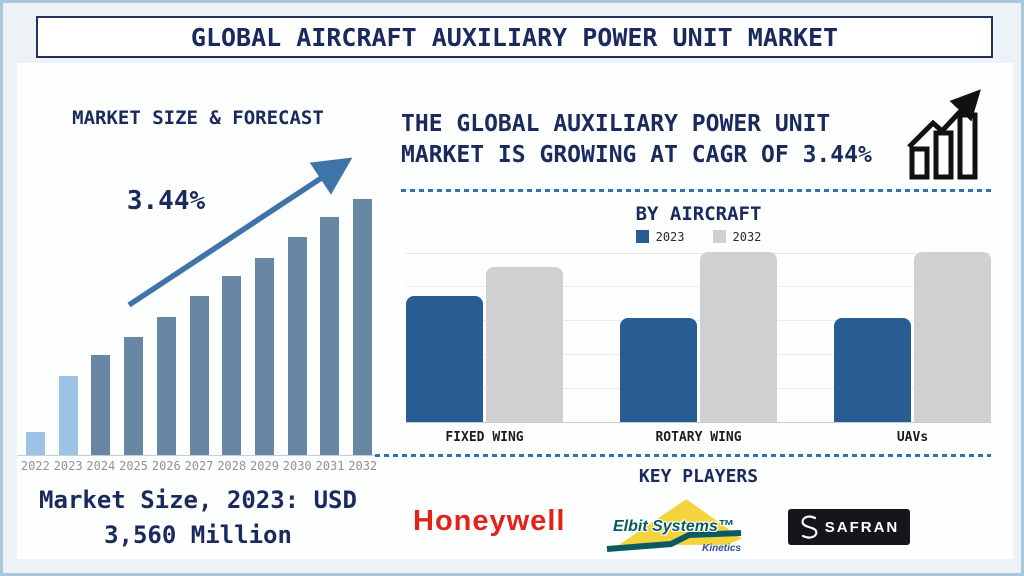 The height and width of the screenshot is (576, 1024). I want to click on forecast-bar-2022, so click(35, 443).